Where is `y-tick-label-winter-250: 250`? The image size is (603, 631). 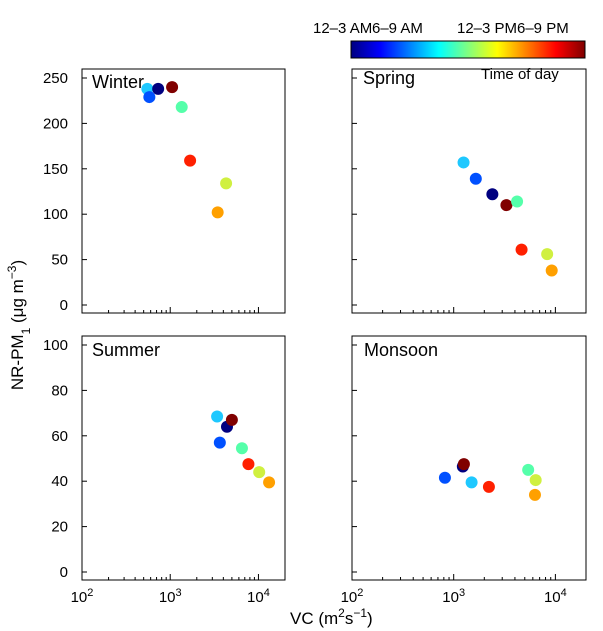 y-tick-label-winter-250: 250 is located at coordinates (55, 78).